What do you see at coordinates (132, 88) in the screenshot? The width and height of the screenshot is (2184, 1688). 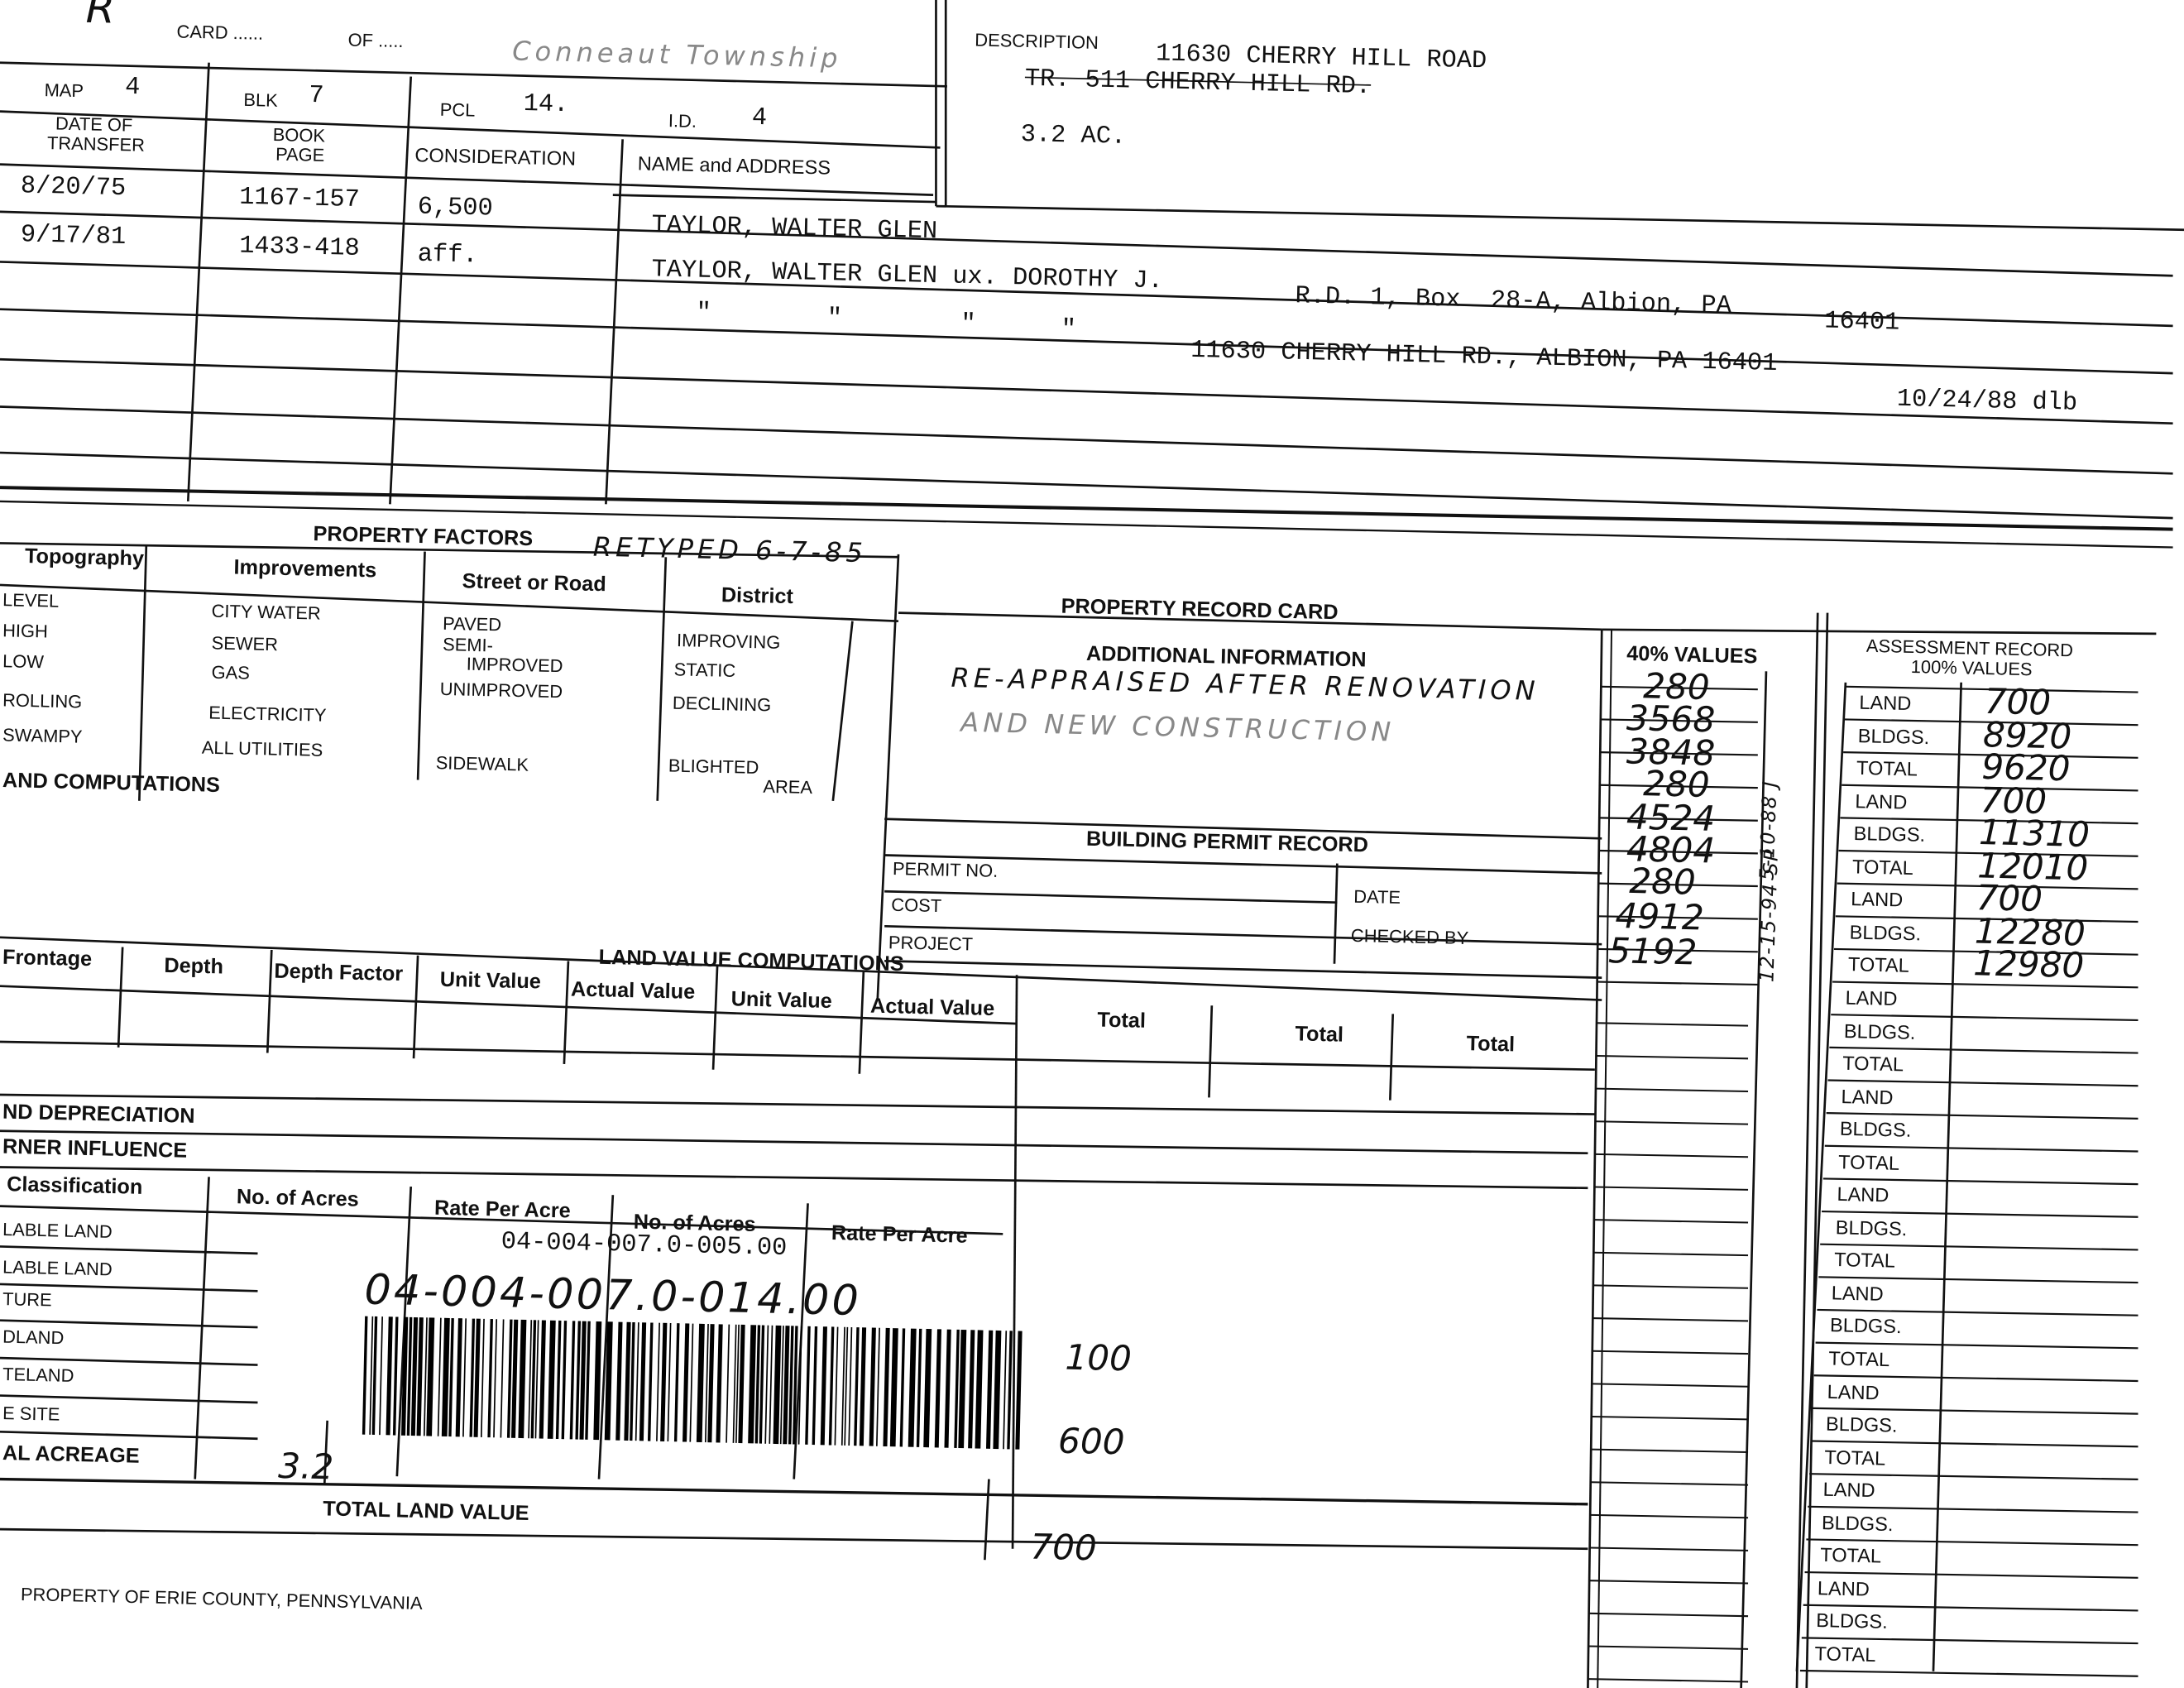 I see `map-value: 4` at bounding box center [132, 88].